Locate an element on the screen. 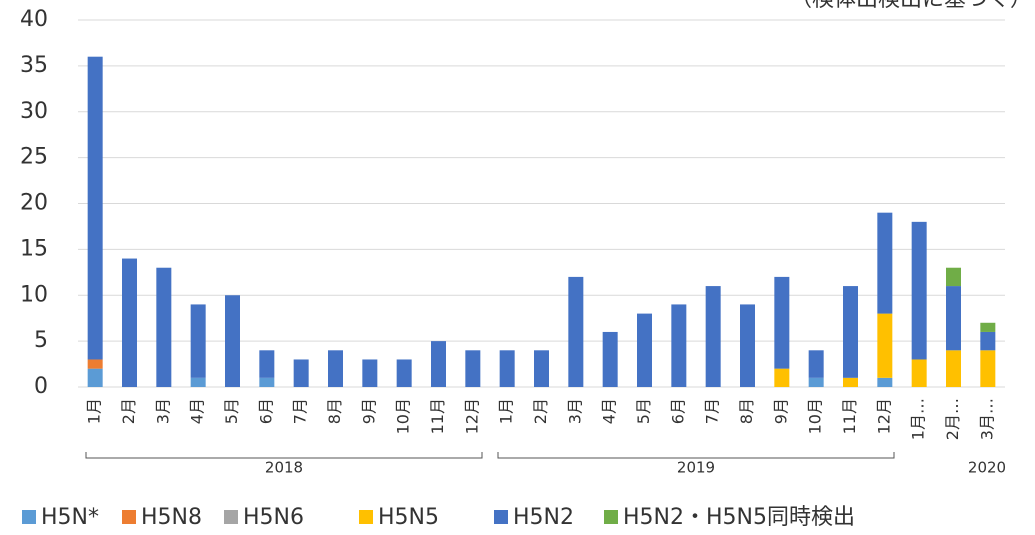 The image size is (1035, 535). y-tick-label: 40 is located at coordinates (34, 19).